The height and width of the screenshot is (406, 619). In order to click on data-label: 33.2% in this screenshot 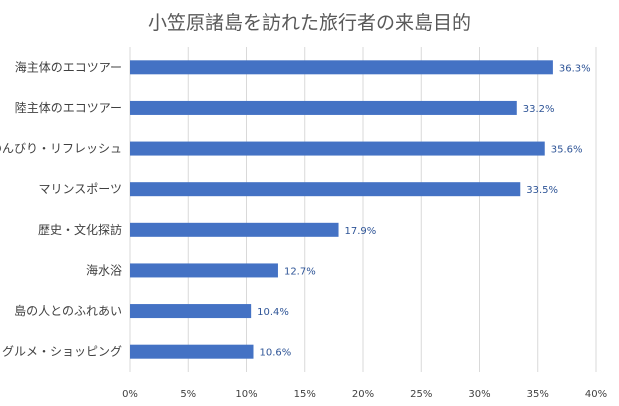, I will do `click(539, 109)`.